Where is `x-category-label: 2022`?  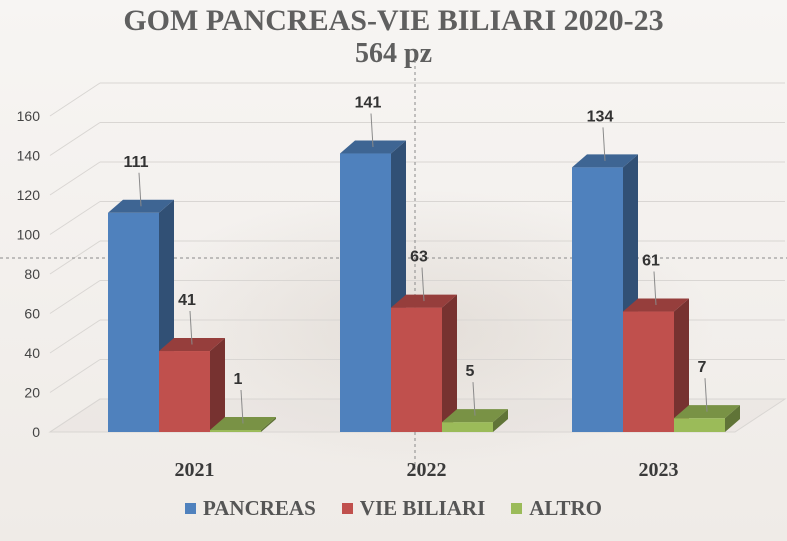
x-category-label: 2022 is located at coordinates (427, 470).